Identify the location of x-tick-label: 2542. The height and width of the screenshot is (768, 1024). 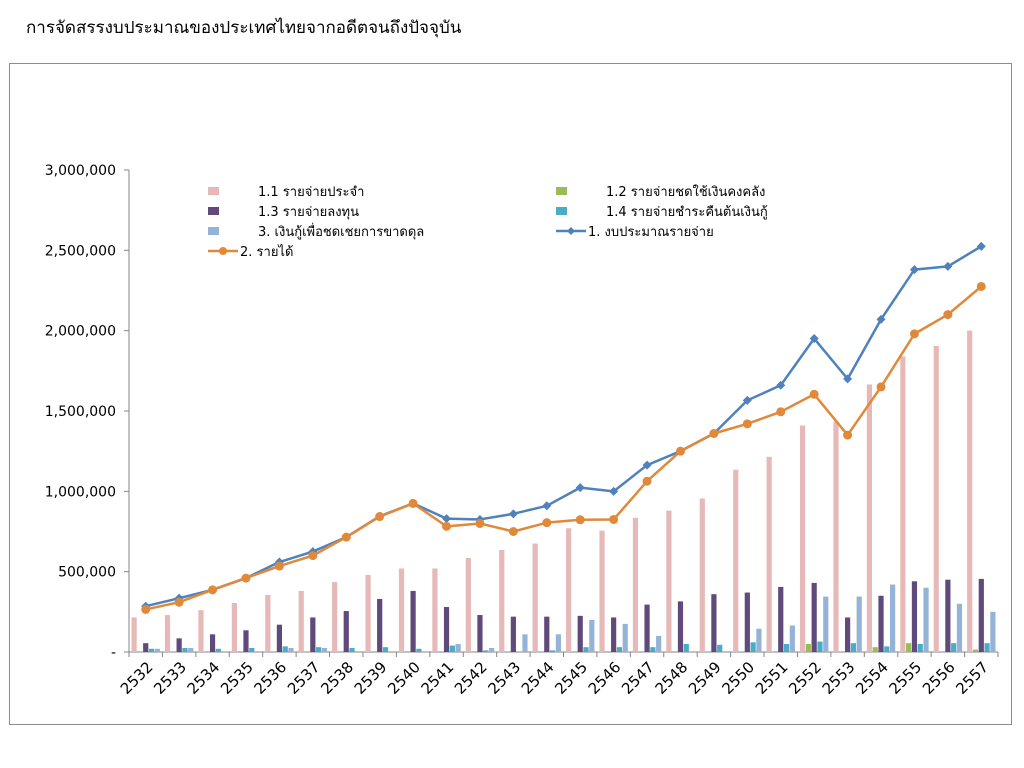
(471, 678).